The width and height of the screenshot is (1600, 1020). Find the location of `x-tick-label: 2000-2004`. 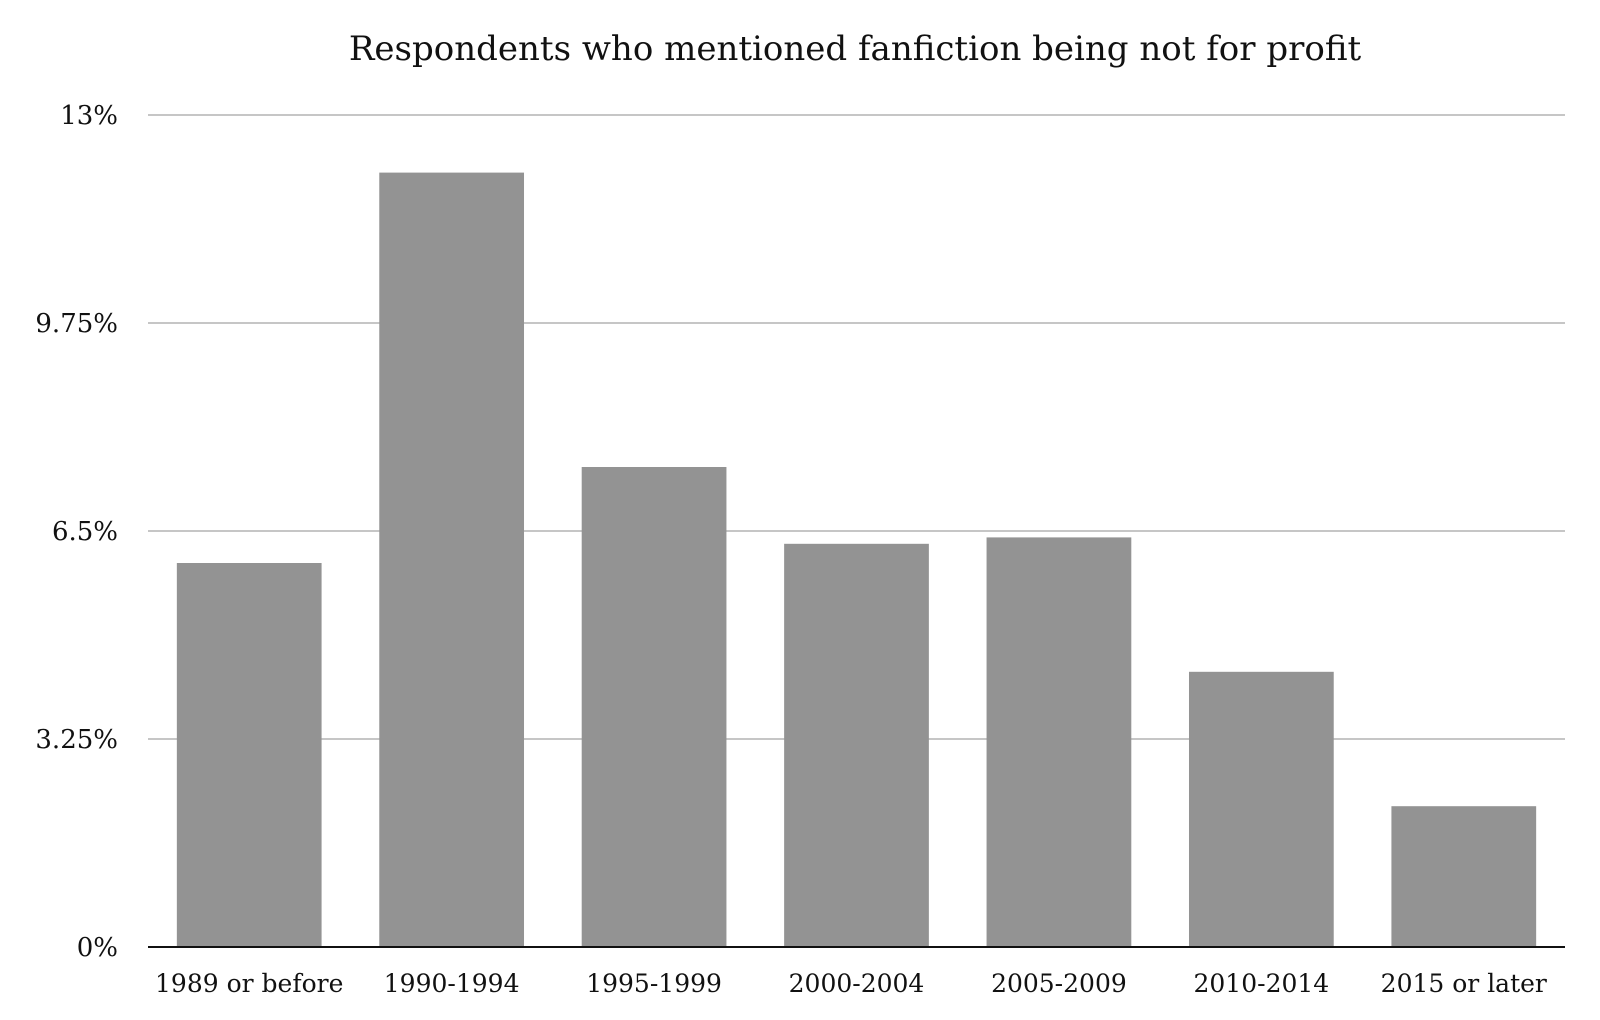

x-tick-label: 2000-2004 is located at coordinates (857, 983).